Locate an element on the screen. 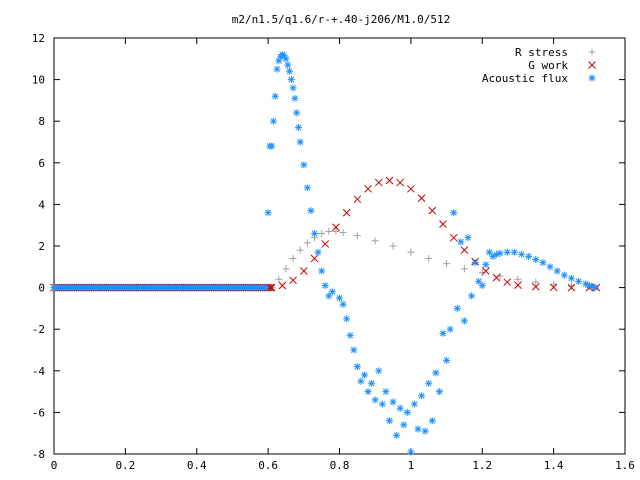 The height and width of the screenshot is (480, 640). y-tick-label: -4 is located at coordinates (39, 371).